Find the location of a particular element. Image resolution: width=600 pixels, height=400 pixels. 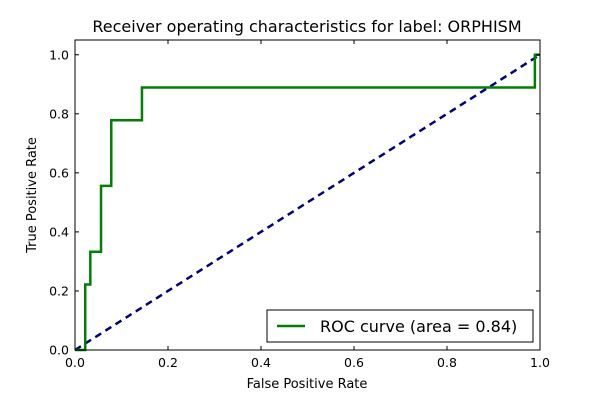

x-tick-label: 0.0 is located at coordinates (75, 362).